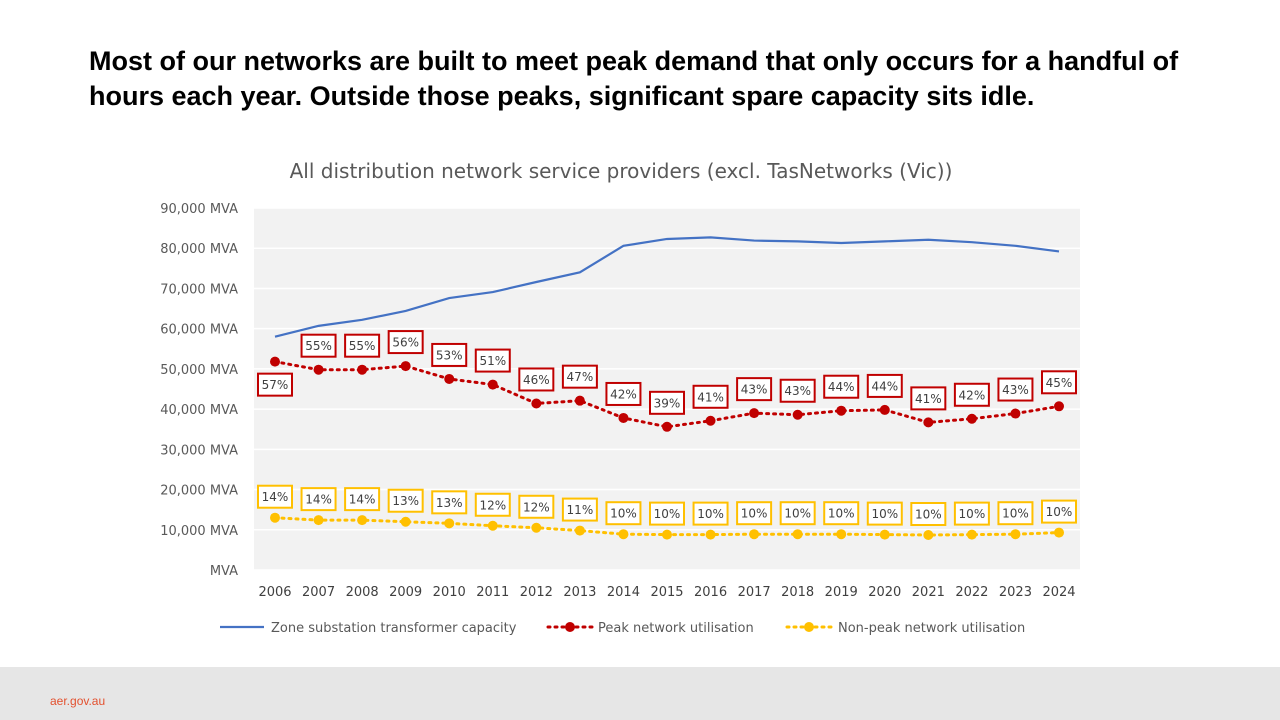  I want to click on data-label-nonpeak: 11%, so click(579, 509).